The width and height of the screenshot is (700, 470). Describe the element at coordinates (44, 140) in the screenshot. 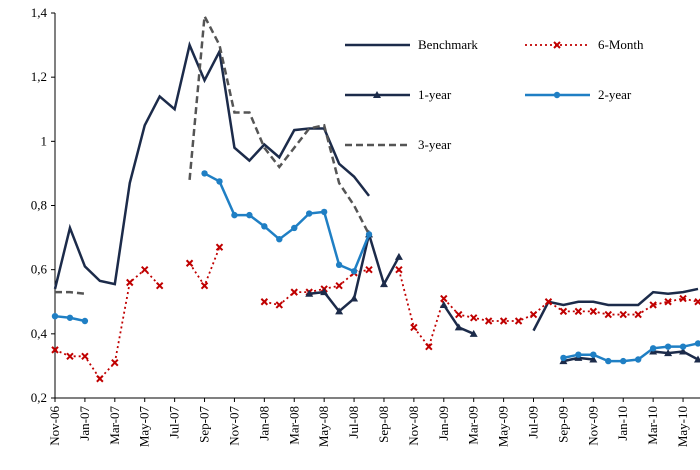

I see `y-tick-label: 1` at that location.